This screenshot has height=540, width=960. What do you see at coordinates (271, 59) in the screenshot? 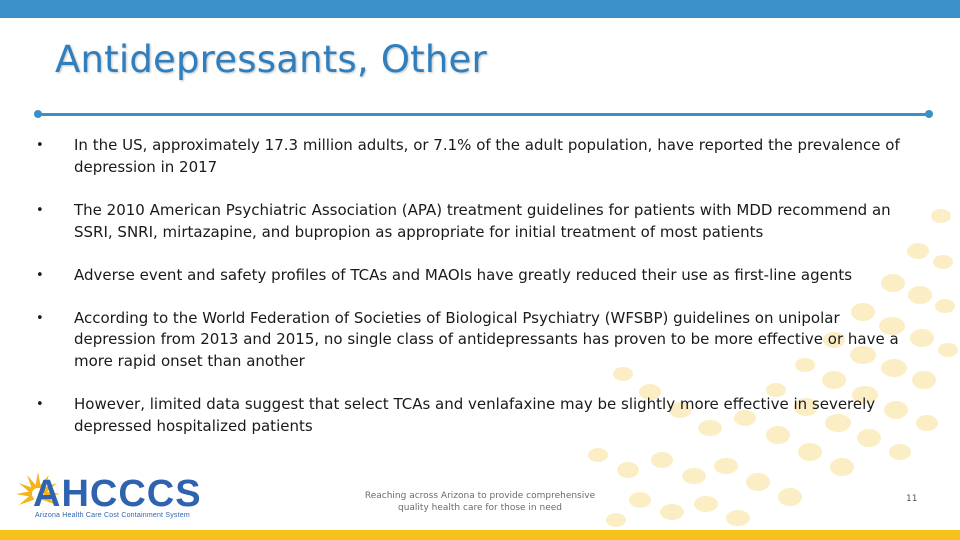
I see `slide-title: Antidepressants, Other` at bounding box center [271, 59].